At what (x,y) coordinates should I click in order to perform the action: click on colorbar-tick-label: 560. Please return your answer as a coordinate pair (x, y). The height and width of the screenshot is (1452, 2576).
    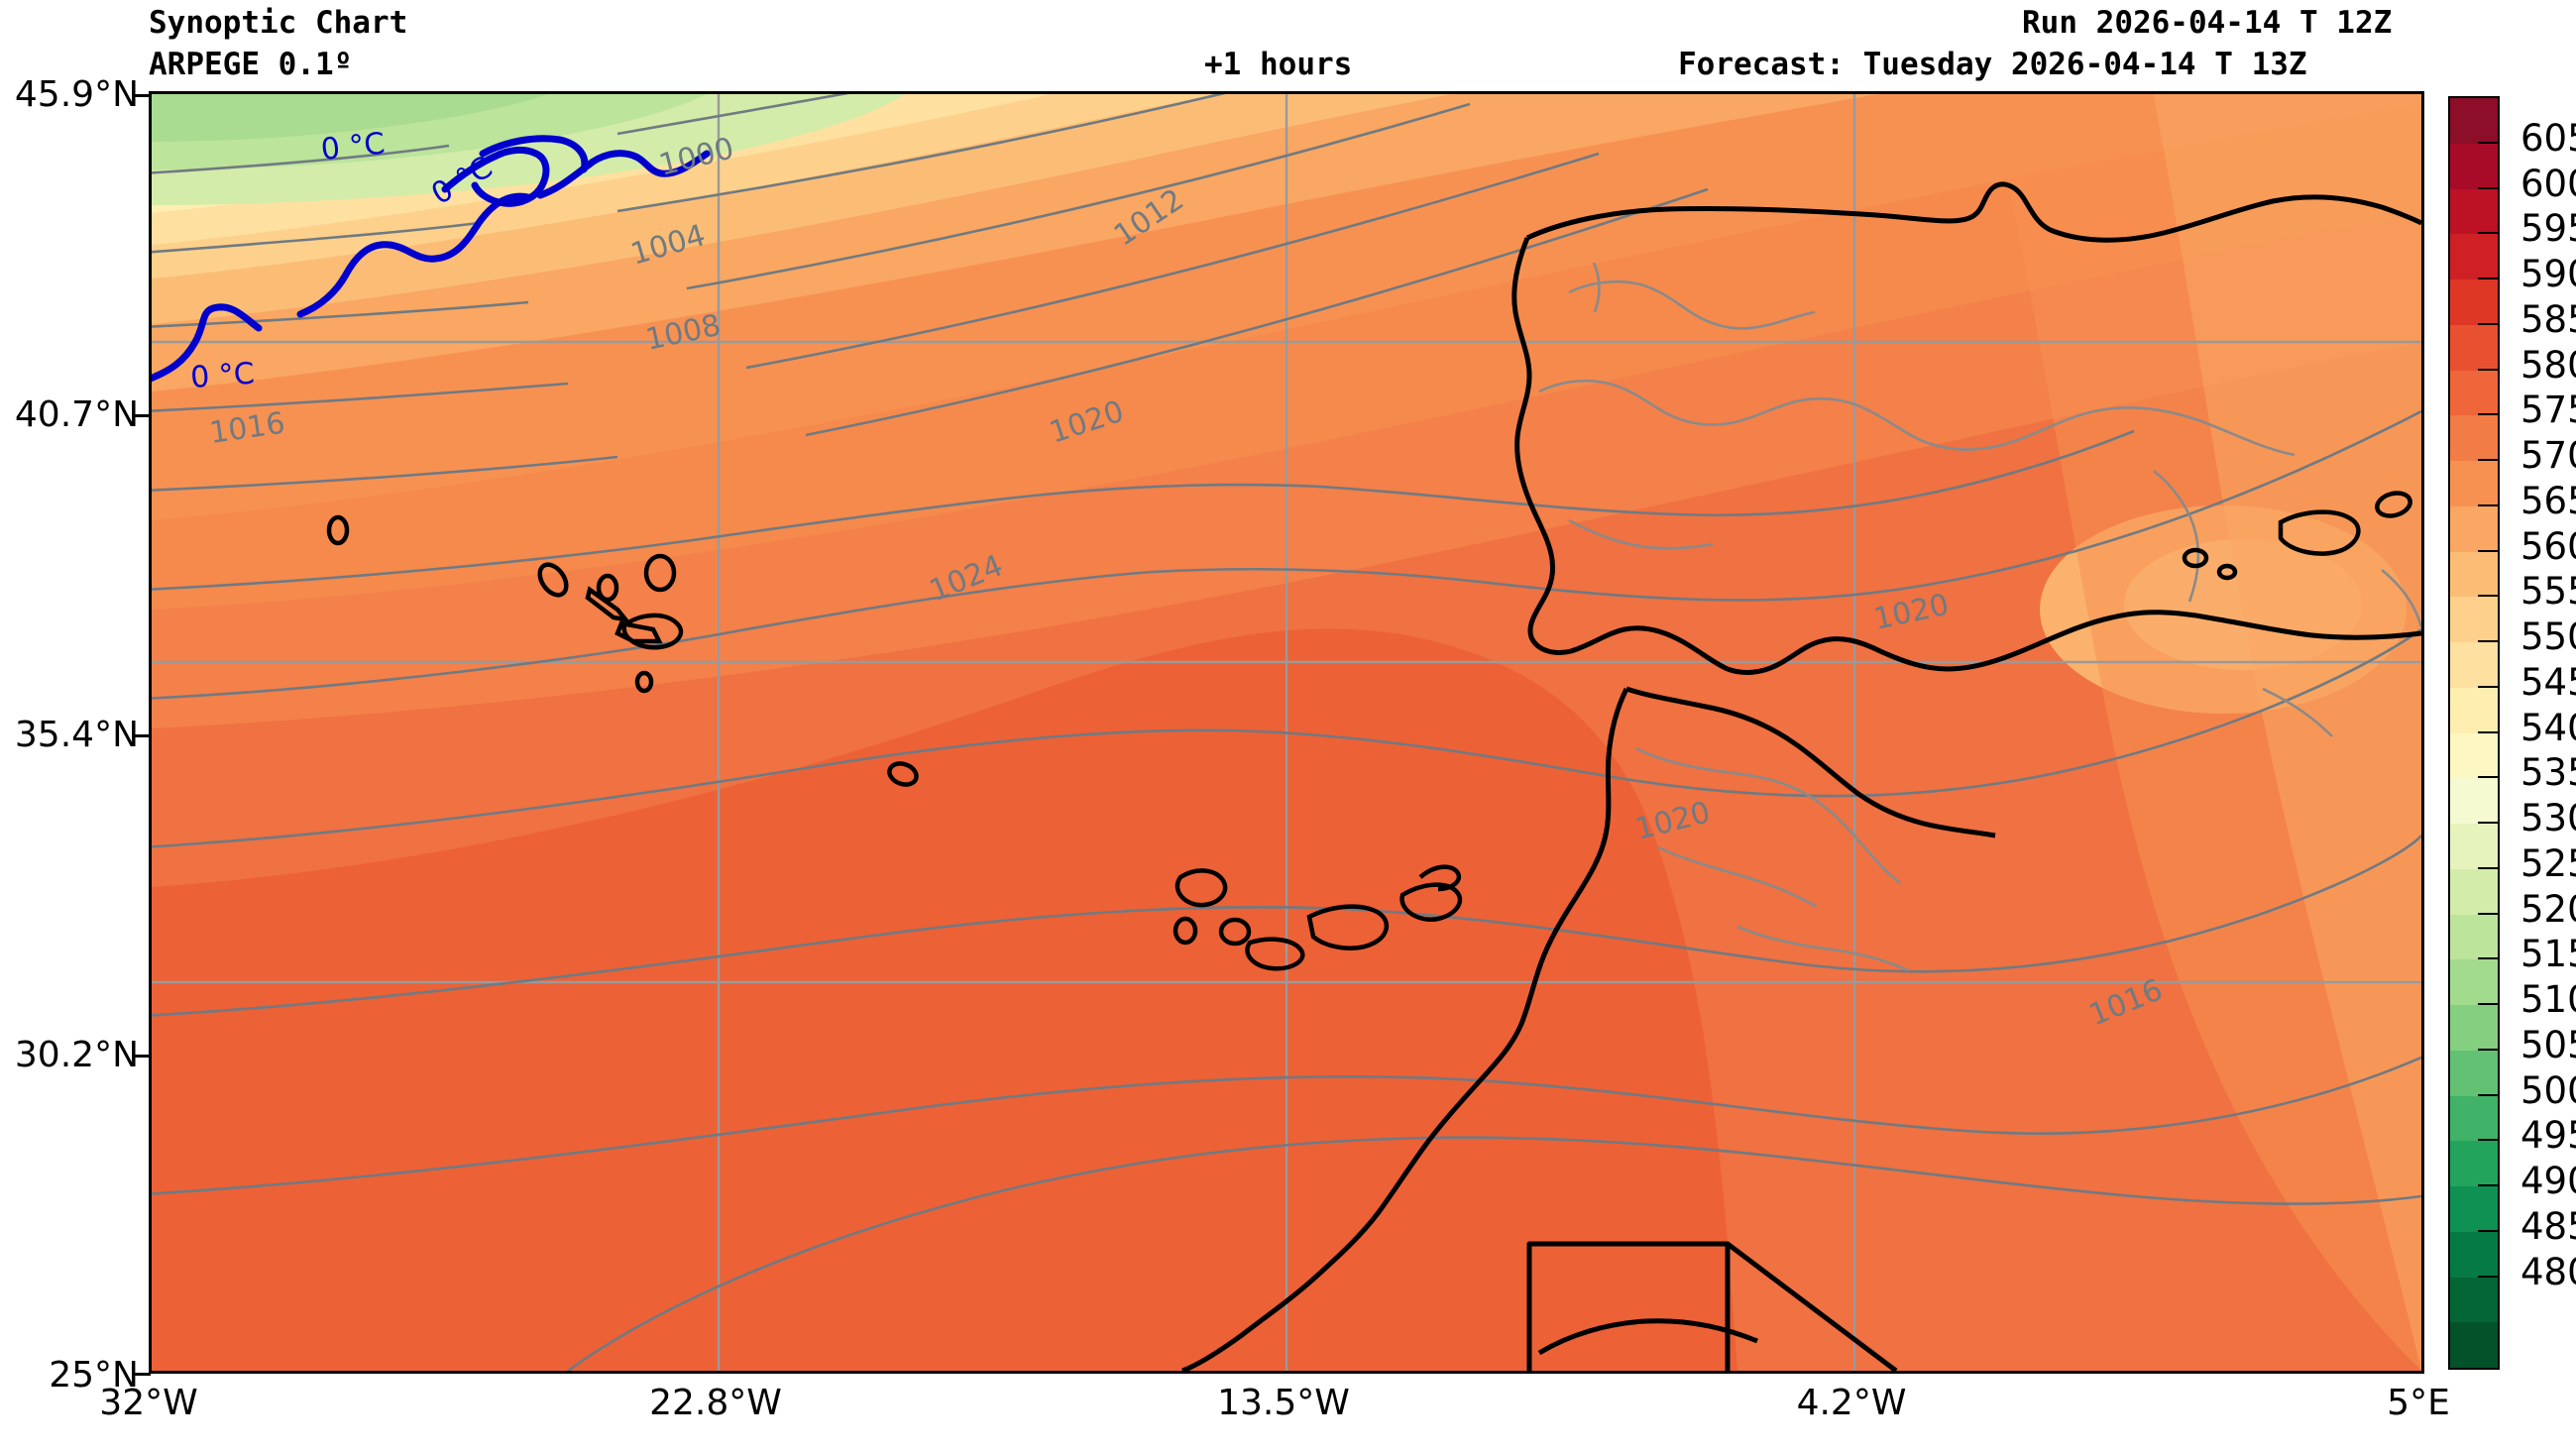
    Looking at the image, I should click on (2548, 546).